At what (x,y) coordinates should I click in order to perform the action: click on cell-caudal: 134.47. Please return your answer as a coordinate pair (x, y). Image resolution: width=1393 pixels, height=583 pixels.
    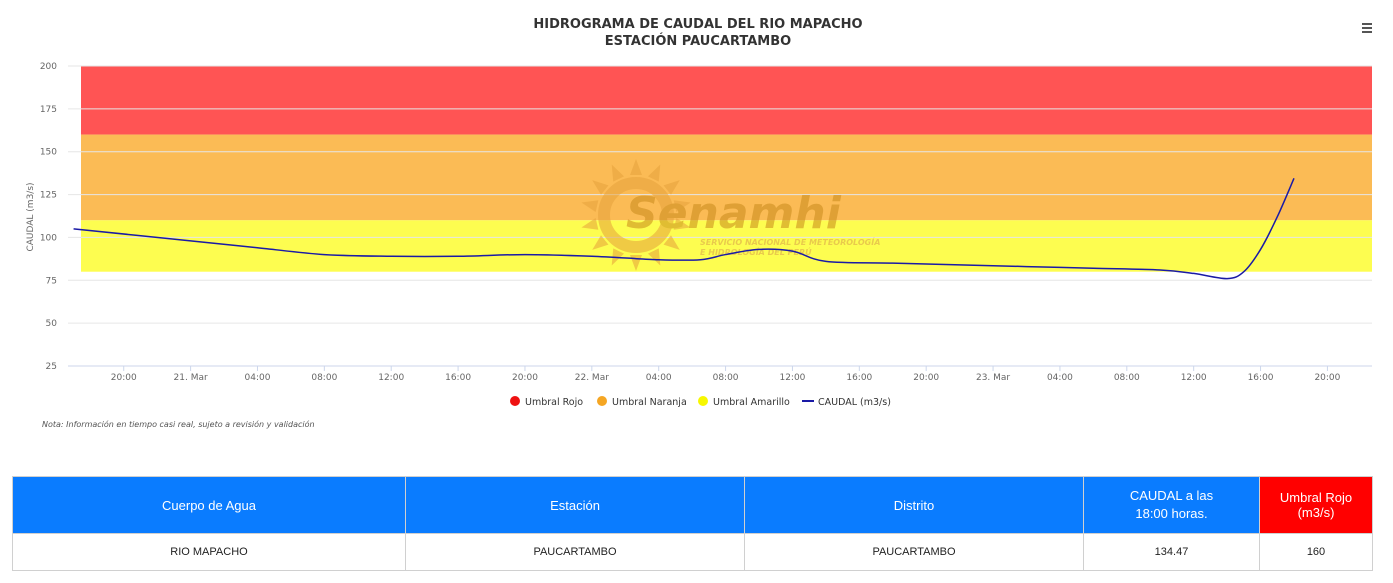
    Looking at the image, I should click on (1171, 552).